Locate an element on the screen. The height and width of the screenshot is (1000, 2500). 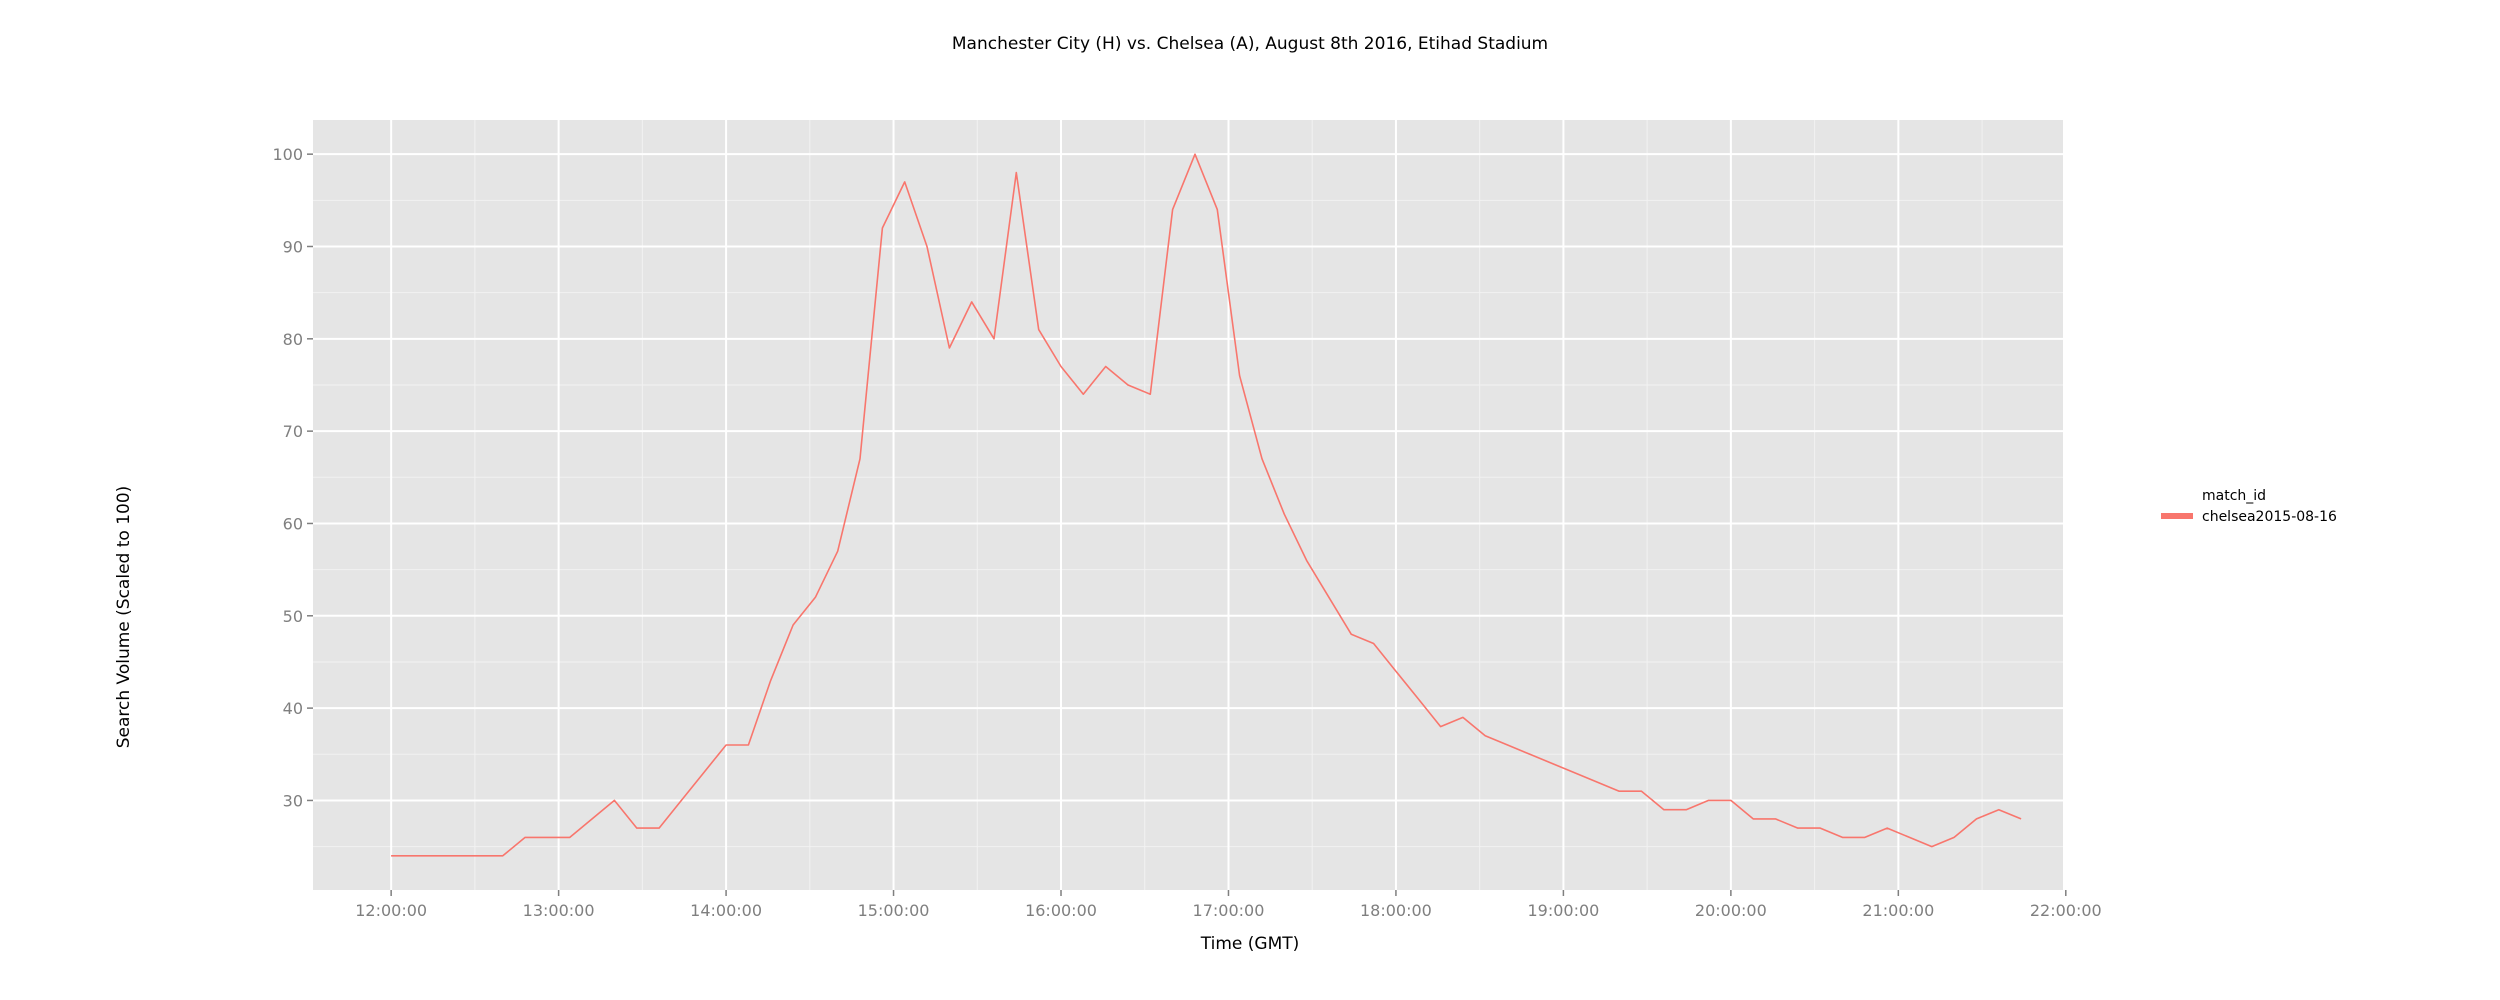
legend: match_id chelsea2015-08-16 is located at coordinates (2249, 506).